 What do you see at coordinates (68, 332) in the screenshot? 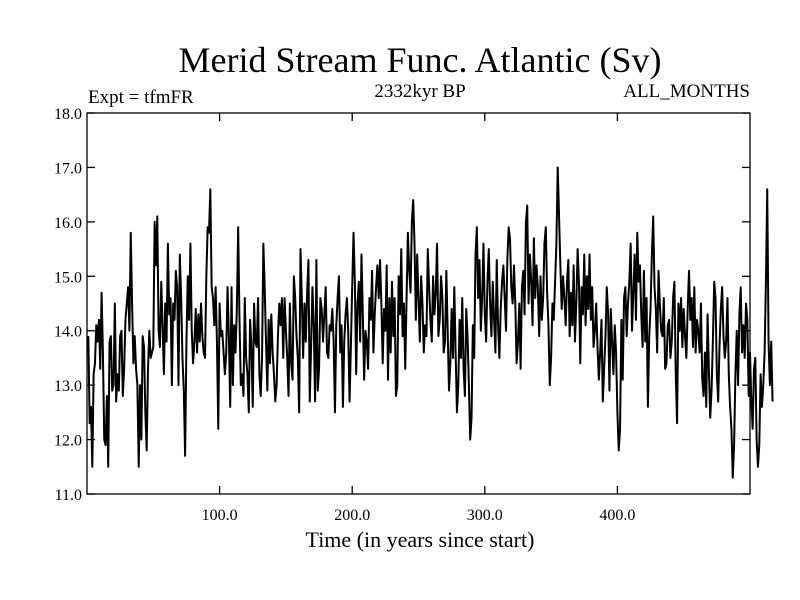
I see `y-tick-label: 14.0` at bounding box center [68, 332].